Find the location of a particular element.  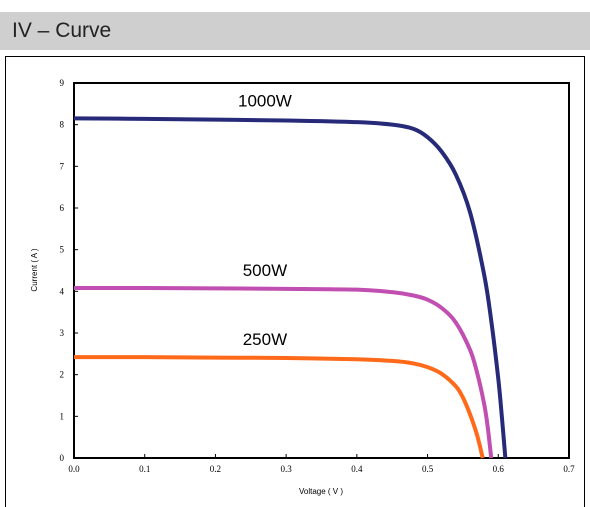

section-header: IV – Curve is located at coordinates (295, 31).